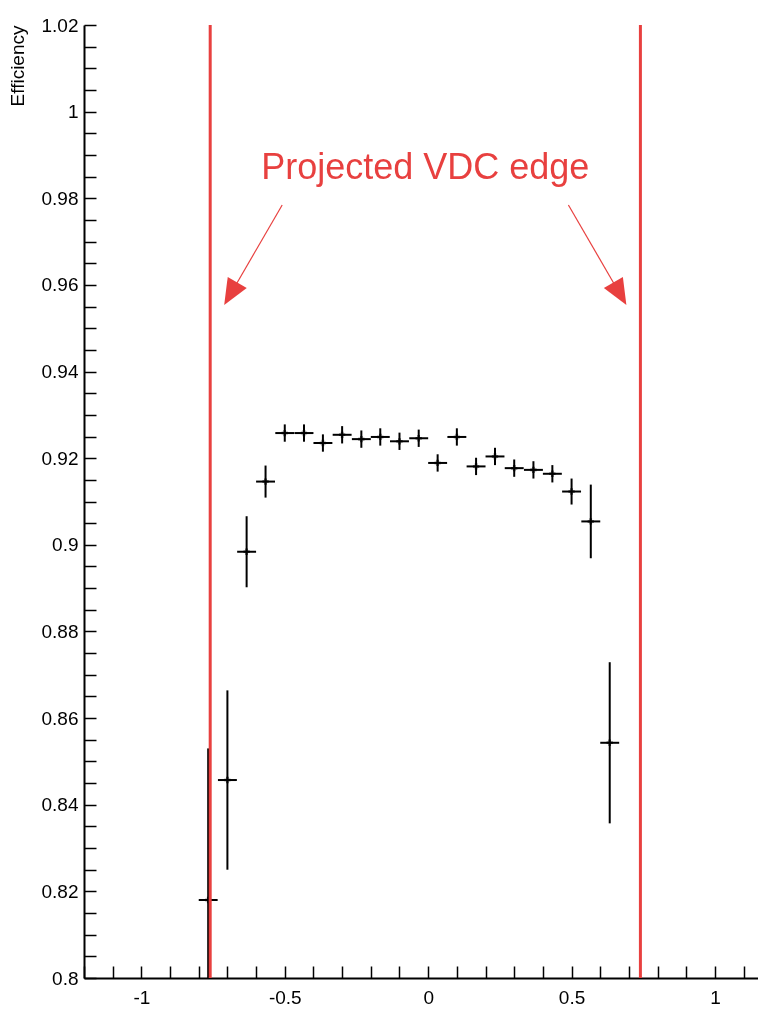  Describe the element at coordinates (60, 285) in the screenshot. I see `y-tick-label: 0.96` at that location.